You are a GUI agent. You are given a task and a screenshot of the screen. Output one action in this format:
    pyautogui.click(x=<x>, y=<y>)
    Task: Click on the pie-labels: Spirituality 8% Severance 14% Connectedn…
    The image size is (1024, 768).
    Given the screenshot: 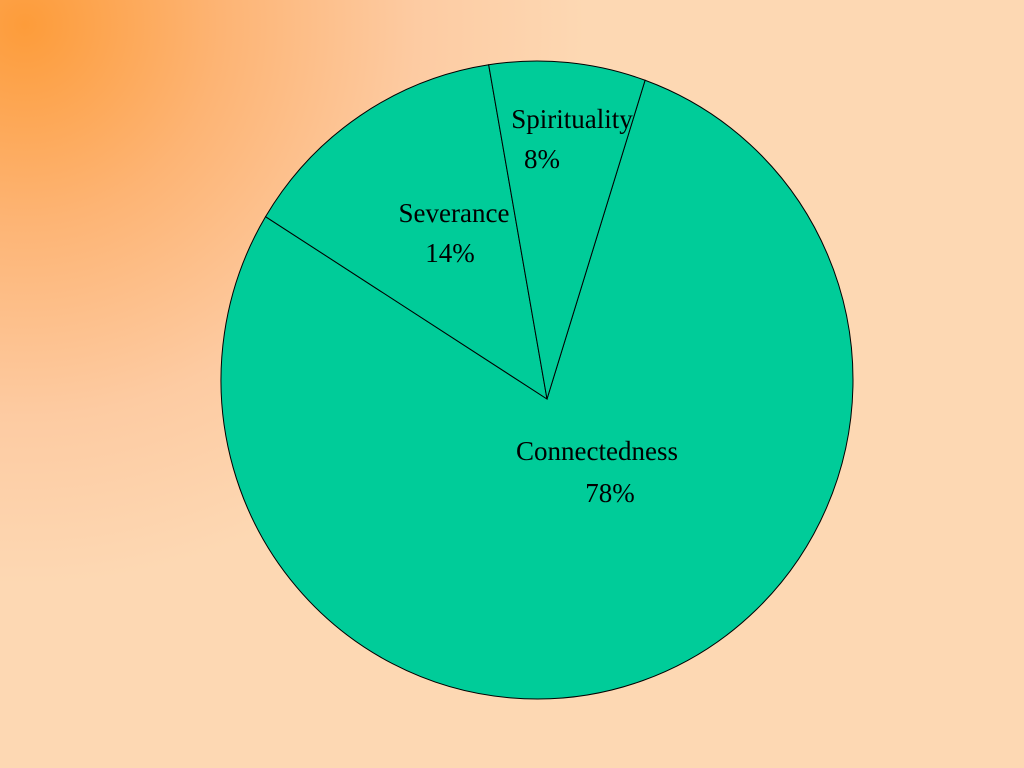 What is the action you would take?
    pyautogui.click(x=538, y=306)
    